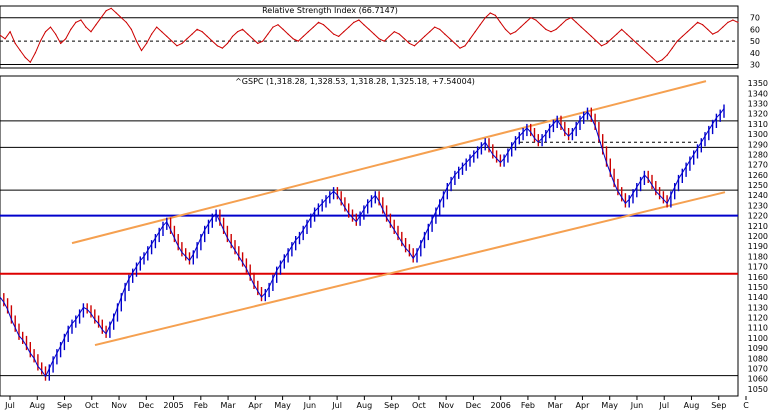 This screenshot has height=416, width=770. I want to click on price-y-tick-label: 1350, so click(758, 83).